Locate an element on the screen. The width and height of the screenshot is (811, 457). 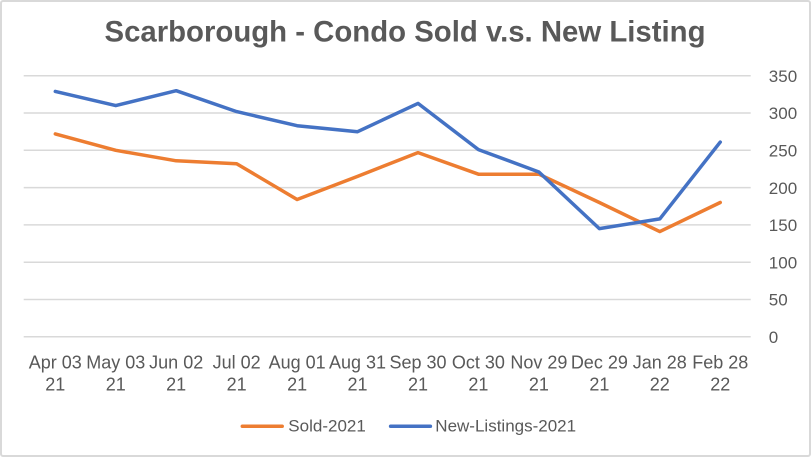
svg-text: New-Listings-2021 is located at coordinates (505, 426).